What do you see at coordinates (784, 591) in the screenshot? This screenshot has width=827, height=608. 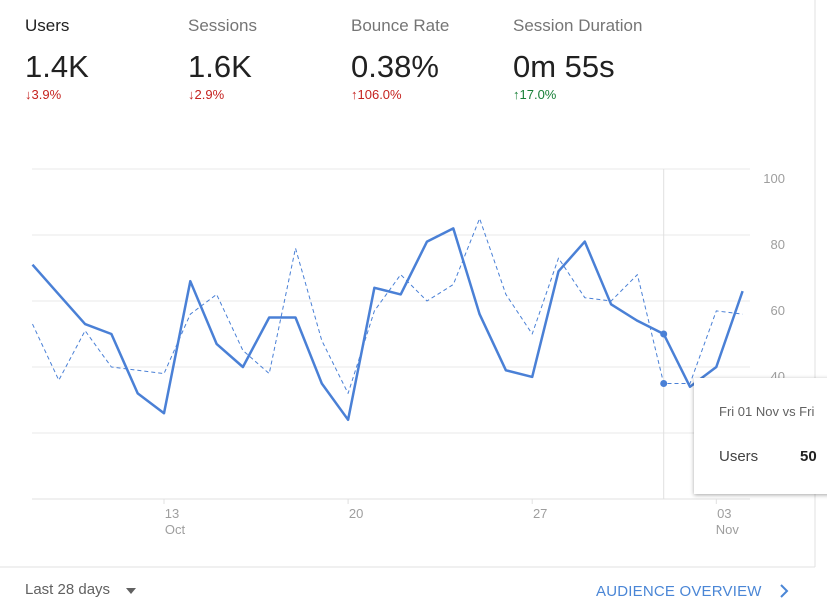 I see `link-chevron` at bounding box center [784, 591].